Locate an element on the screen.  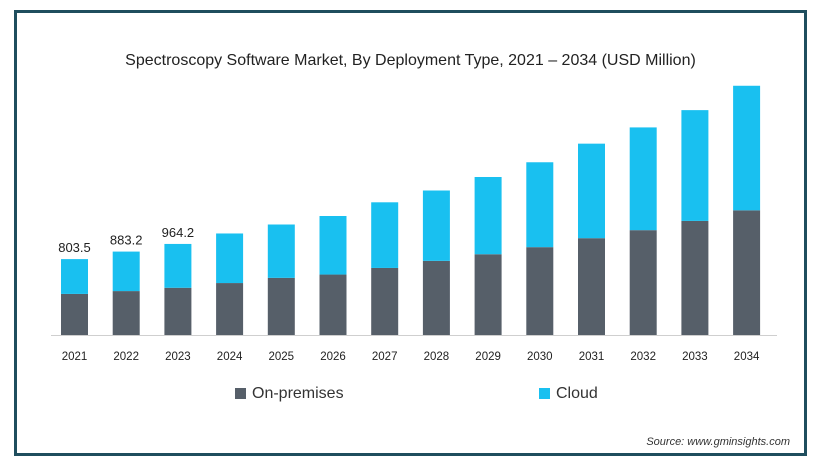
x-tick-label-2029: 2029 is located at coordinates (488, 357).